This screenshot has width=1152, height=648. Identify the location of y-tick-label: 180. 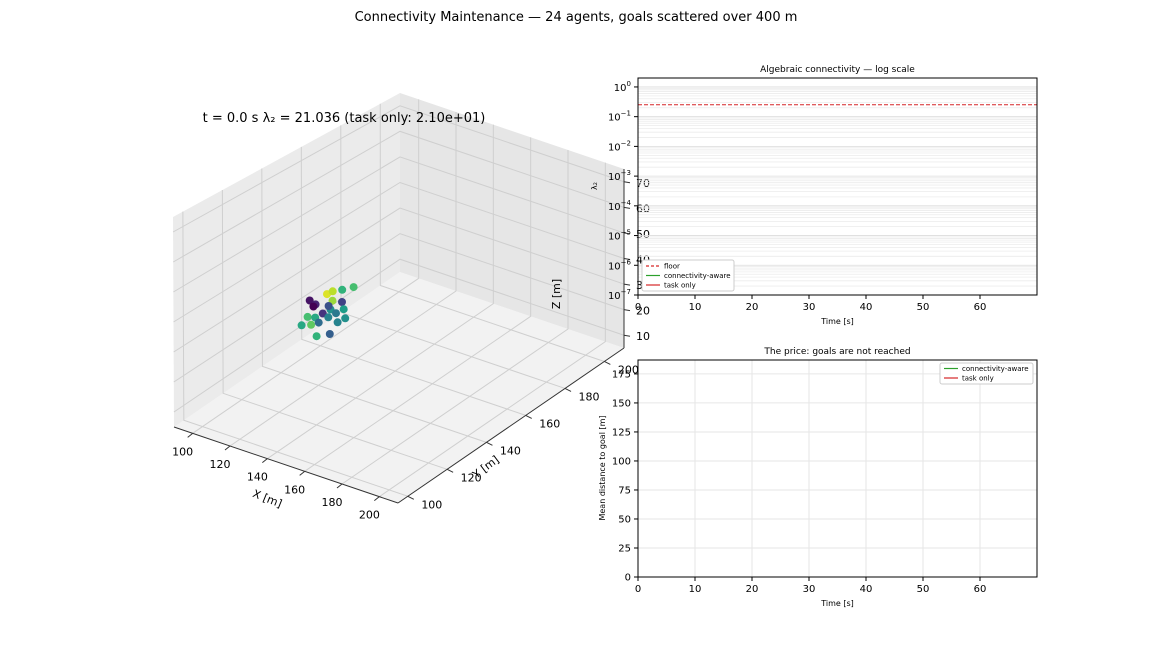
(589, 396).